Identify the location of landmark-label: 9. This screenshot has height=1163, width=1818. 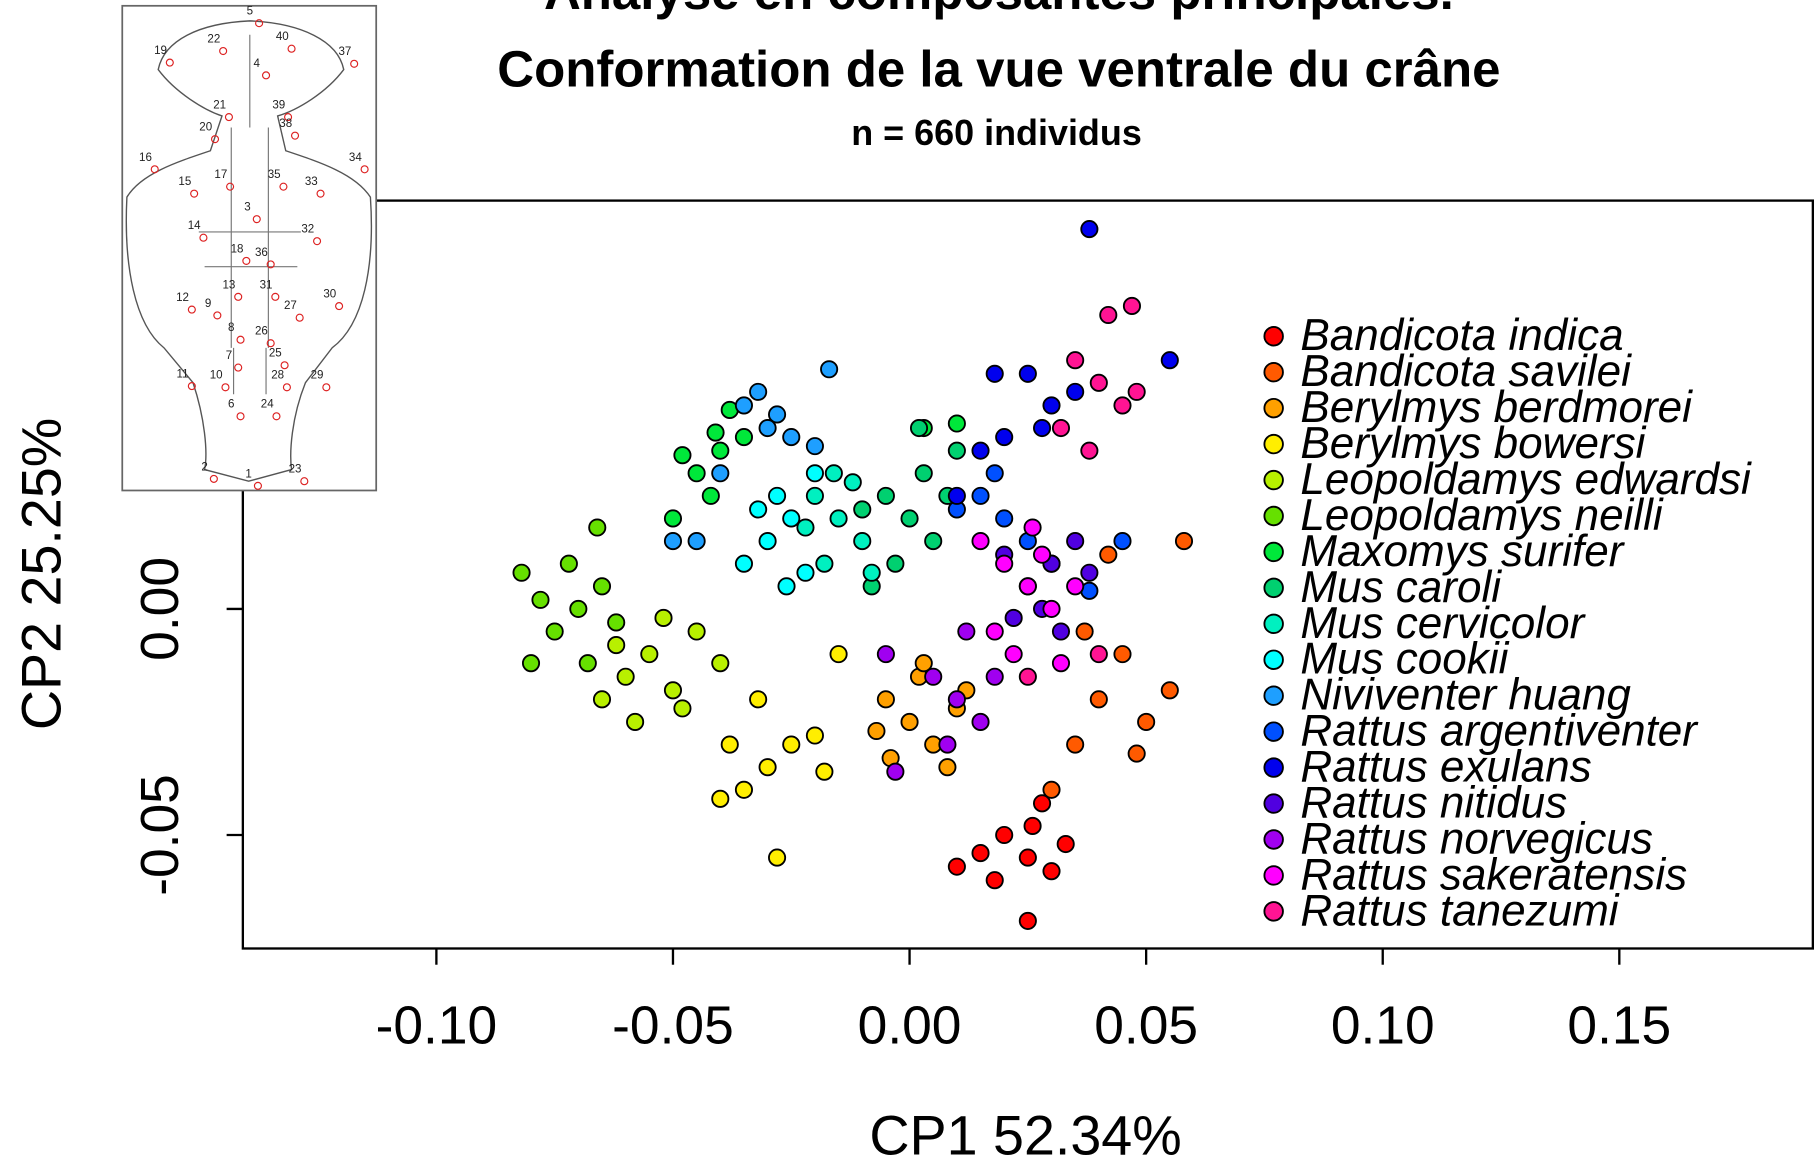
(208, 304).